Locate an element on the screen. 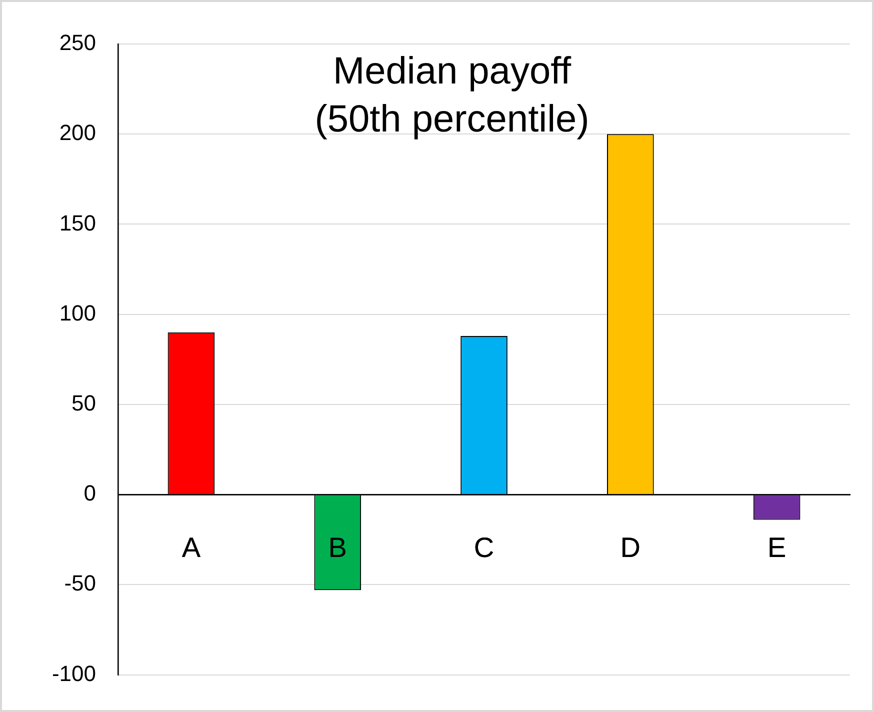  y-tick-label: 50 is located at coordinates (84, 403).